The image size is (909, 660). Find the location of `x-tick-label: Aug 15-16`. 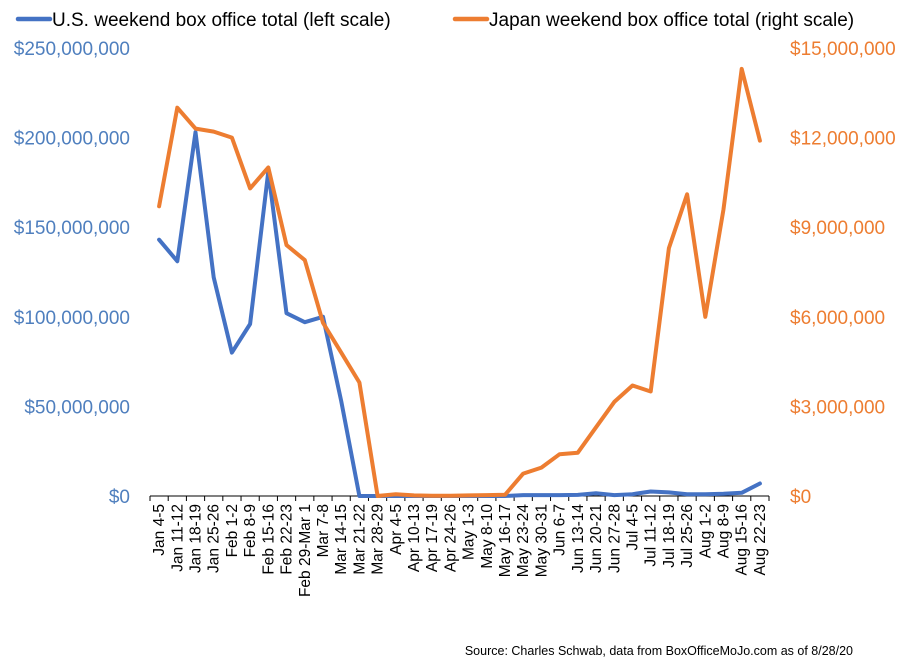

x-tick-label: Aug 15-16 is located at coordinates (742, 540).